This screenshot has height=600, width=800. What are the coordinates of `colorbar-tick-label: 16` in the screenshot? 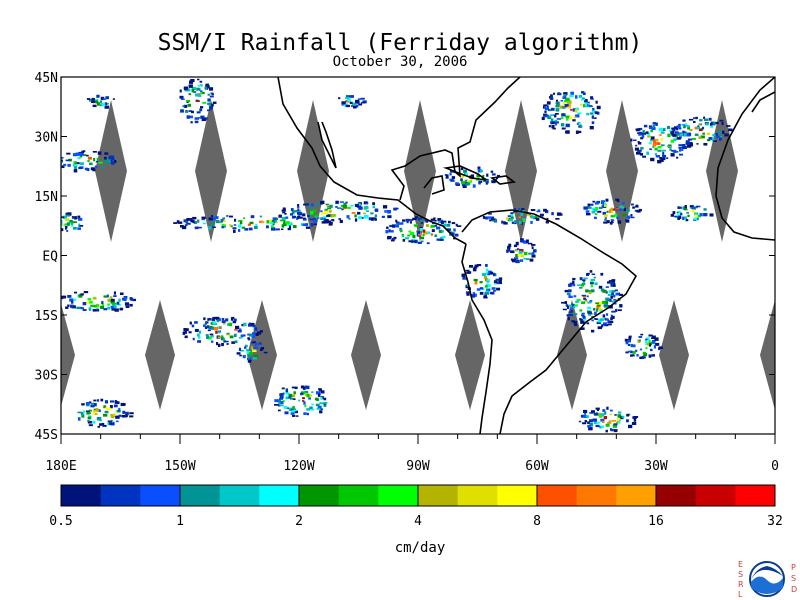 It's located at (656, 521).